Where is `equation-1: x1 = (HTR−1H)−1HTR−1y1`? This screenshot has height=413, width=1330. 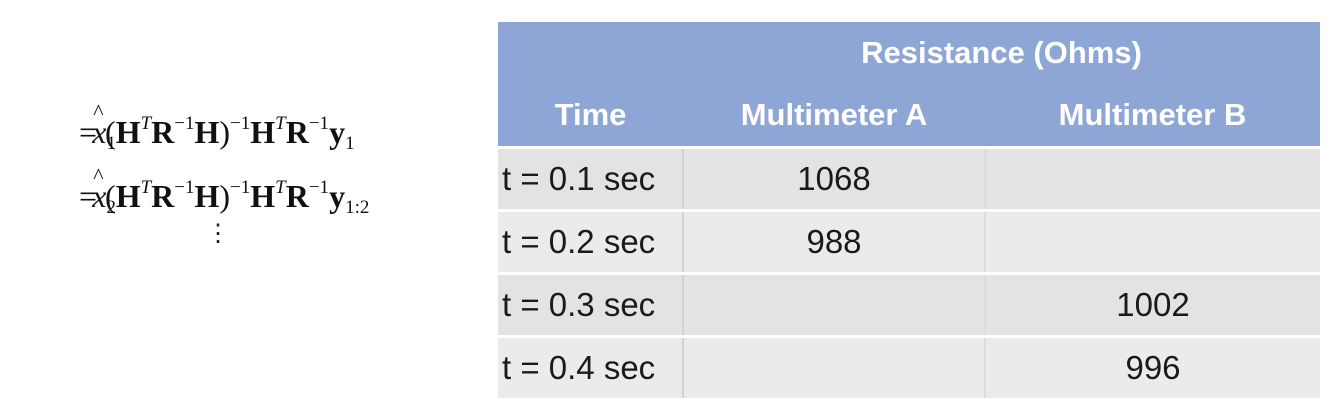
equation-1: x1 = (HTR−1H)−1HTR−1y1 is located at coordinates (220, 126).